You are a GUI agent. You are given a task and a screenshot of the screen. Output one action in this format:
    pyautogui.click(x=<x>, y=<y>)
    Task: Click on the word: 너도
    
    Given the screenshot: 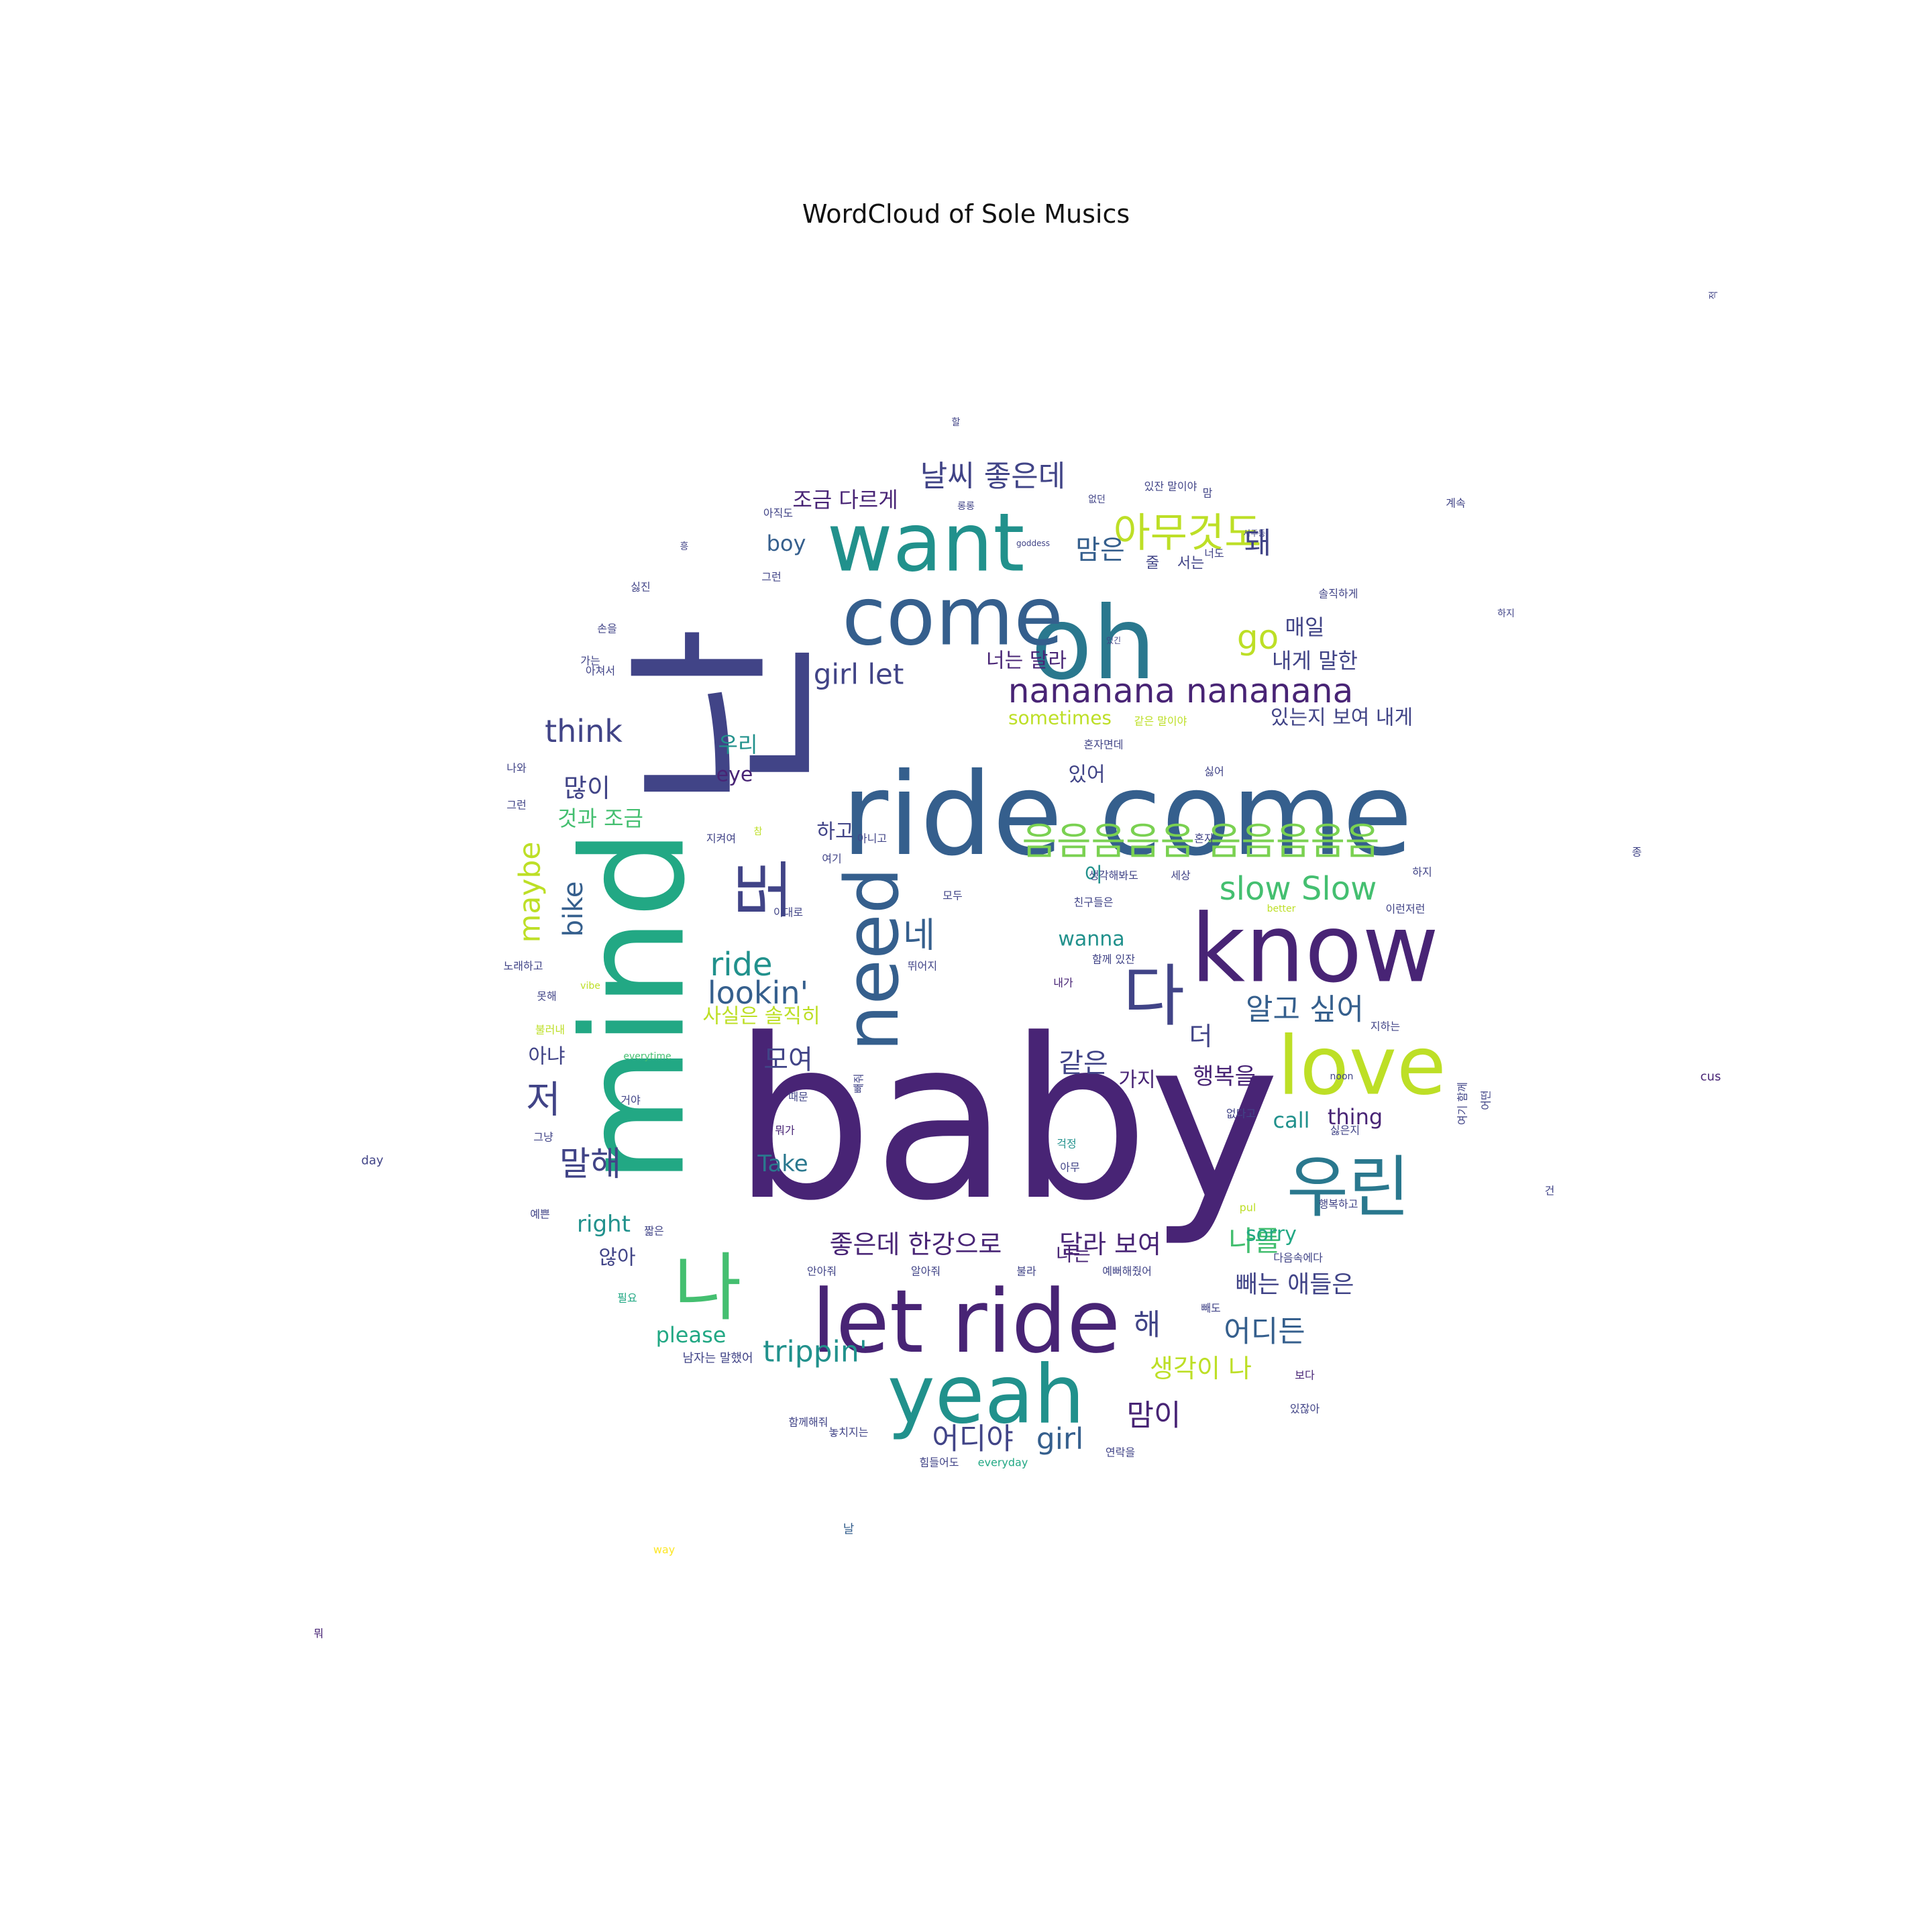 What is the action you would take?
    pyautogui.click(x=1214, y=553)
    